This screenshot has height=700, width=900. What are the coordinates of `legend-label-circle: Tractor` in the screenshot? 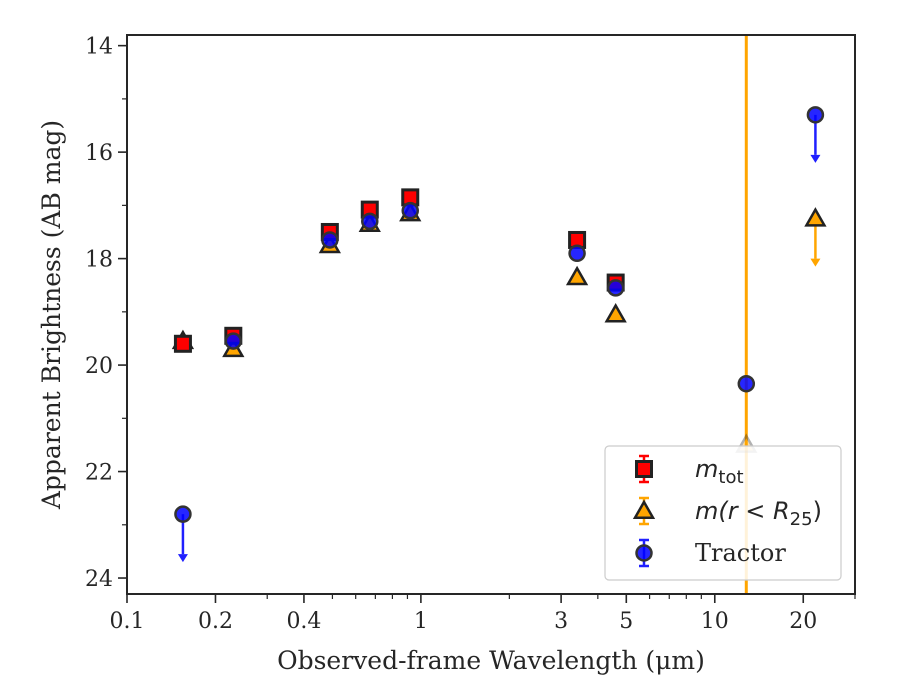 It's located at (740, 553).